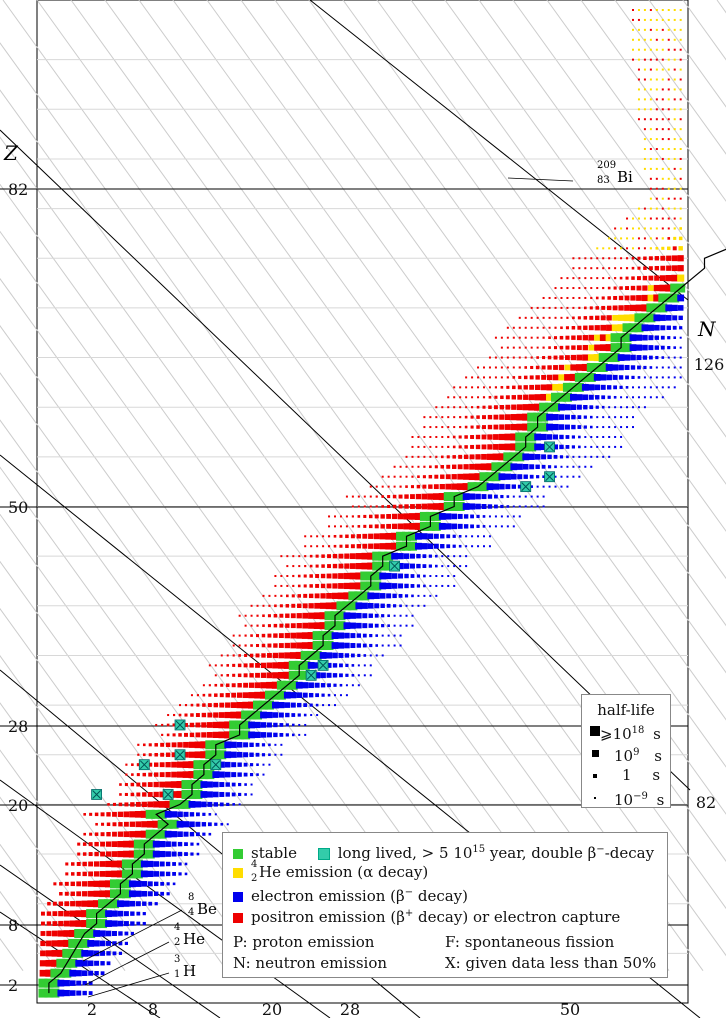  I want to click on x-tick-label: 82, so click(706, 802).